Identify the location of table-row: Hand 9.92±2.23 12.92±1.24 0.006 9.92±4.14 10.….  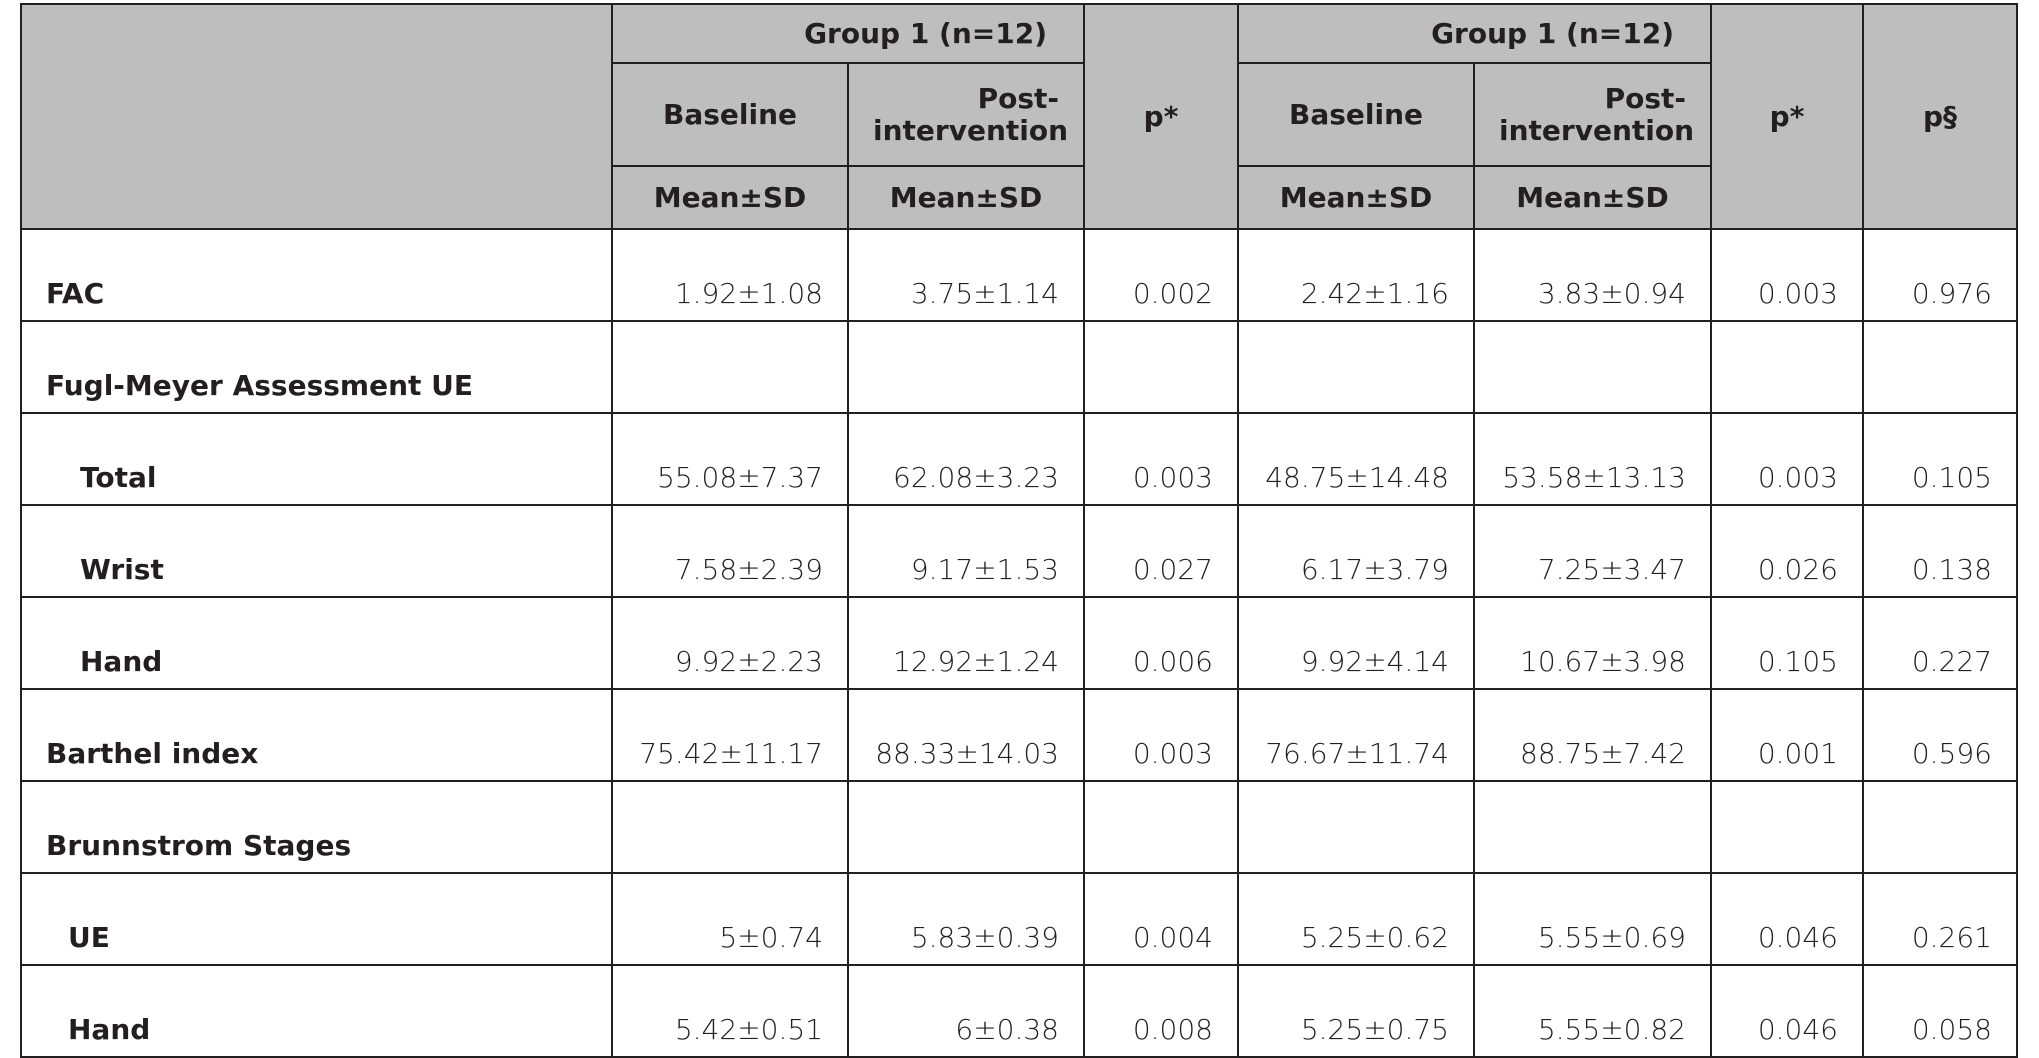
(1019, 643).